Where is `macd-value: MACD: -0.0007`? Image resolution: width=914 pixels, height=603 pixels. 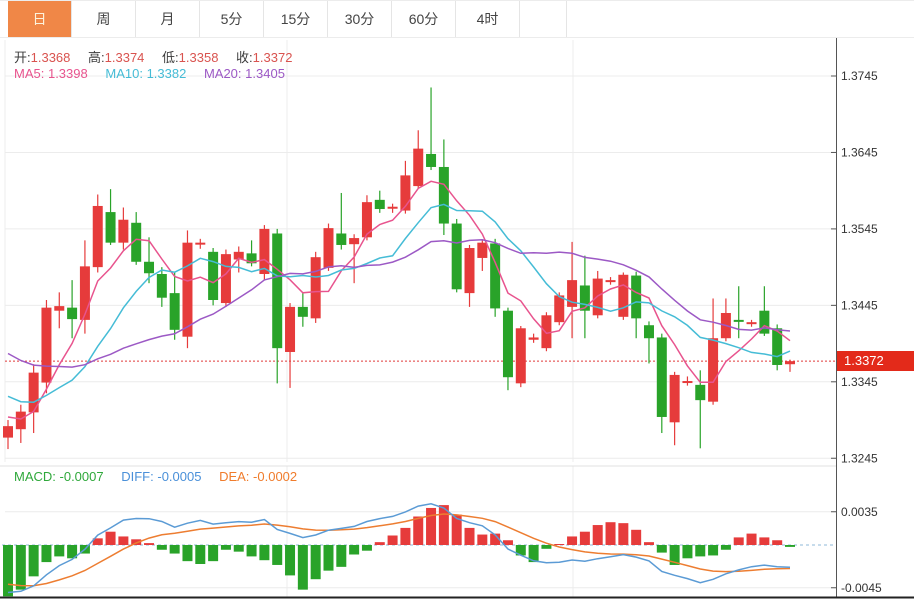 macd-value: MACD: -0.0007 is located at coordinates (59, 476).